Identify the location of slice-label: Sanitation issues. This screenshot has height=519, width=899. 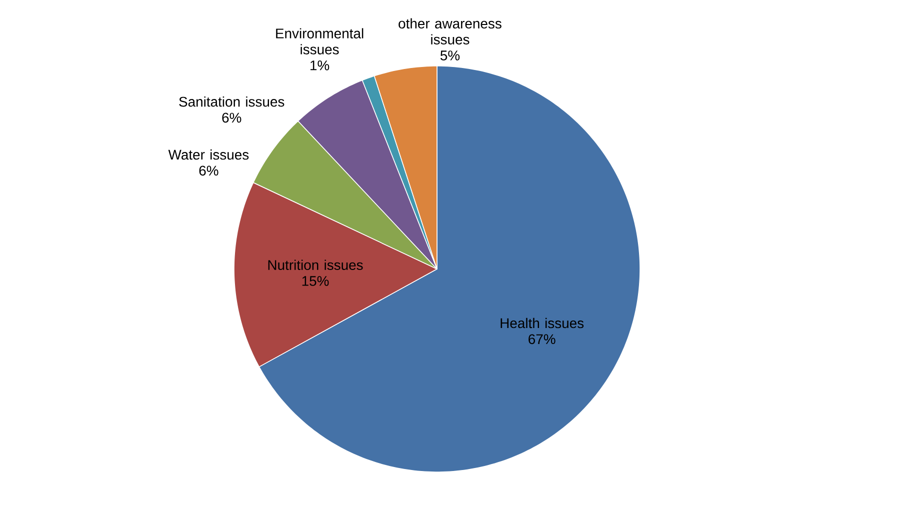
(231, 101).